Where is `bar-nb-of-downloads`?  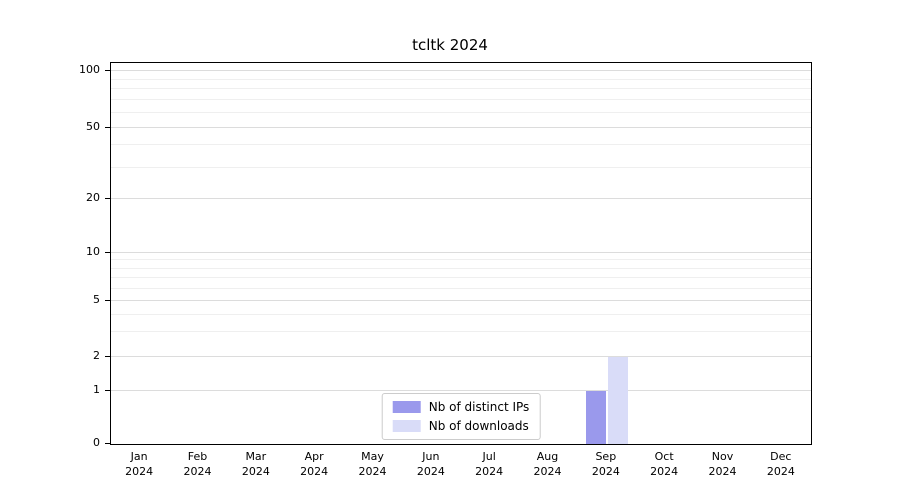
bar-nb-of-downloads is located at coordinates (617, 400).